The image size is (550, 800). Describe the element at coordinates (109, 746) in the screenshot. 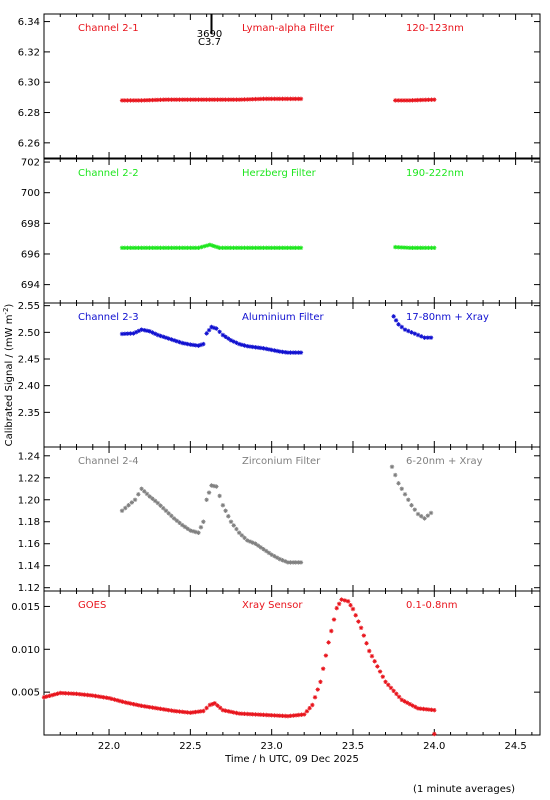

I see `x-tick-label: 22.0` at that location.